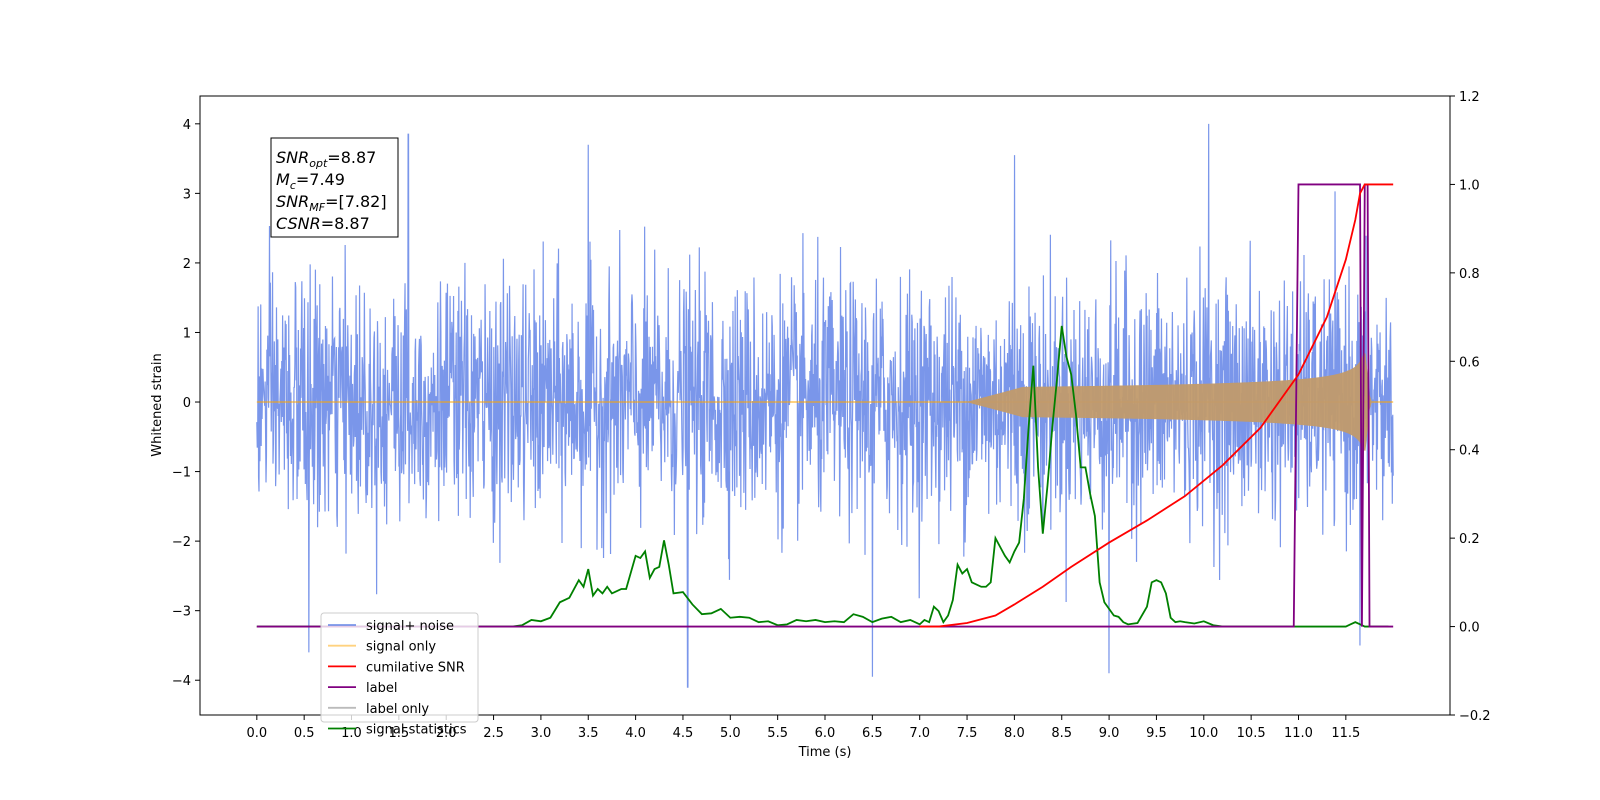 This screenshot has width=1600, height=800. What do you see at coordinates (415, 667) in the screenshot?
I see `legend-entry-label: cumilative SNR` at bounding box center [415, 667].